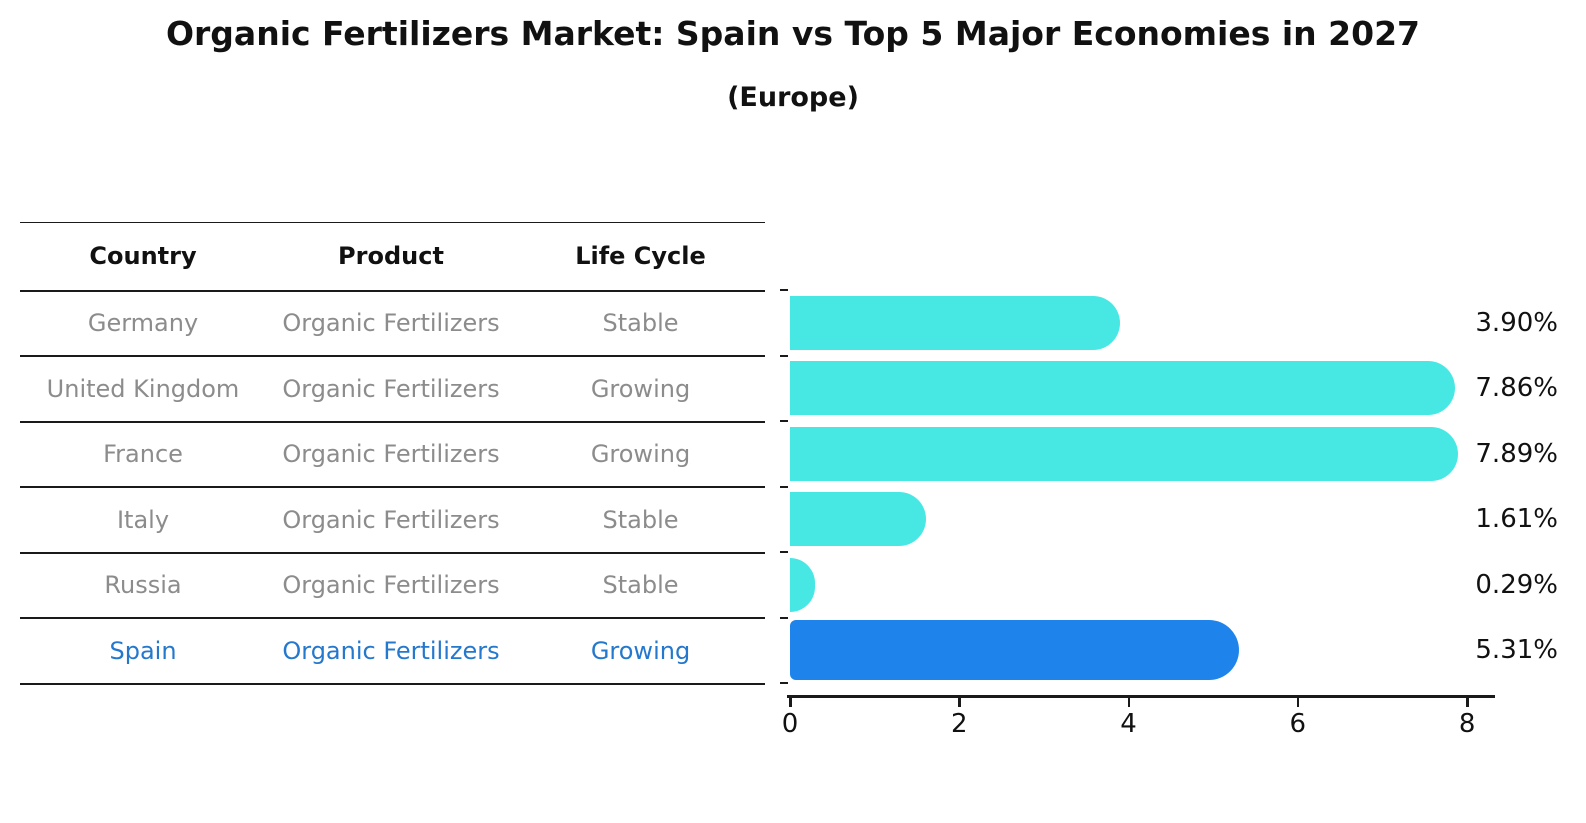 This screenshot has width=1586, height=823. I want to click on cell-country: Spain, so click(143, 650).